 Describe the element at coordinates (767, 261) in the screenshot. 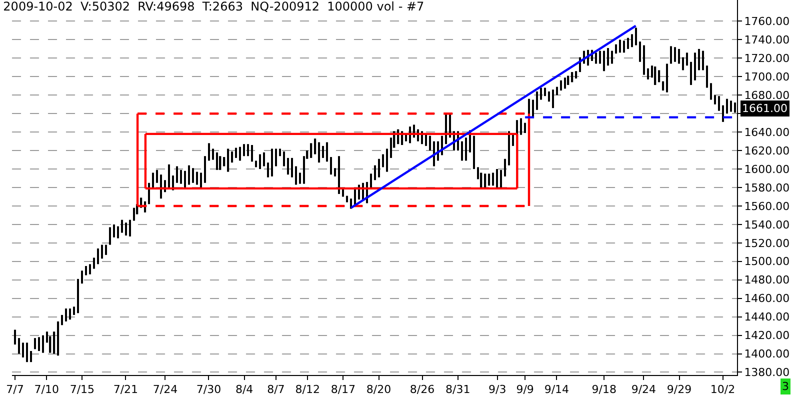

I see `y-tick-label: 1500.00` at that location.